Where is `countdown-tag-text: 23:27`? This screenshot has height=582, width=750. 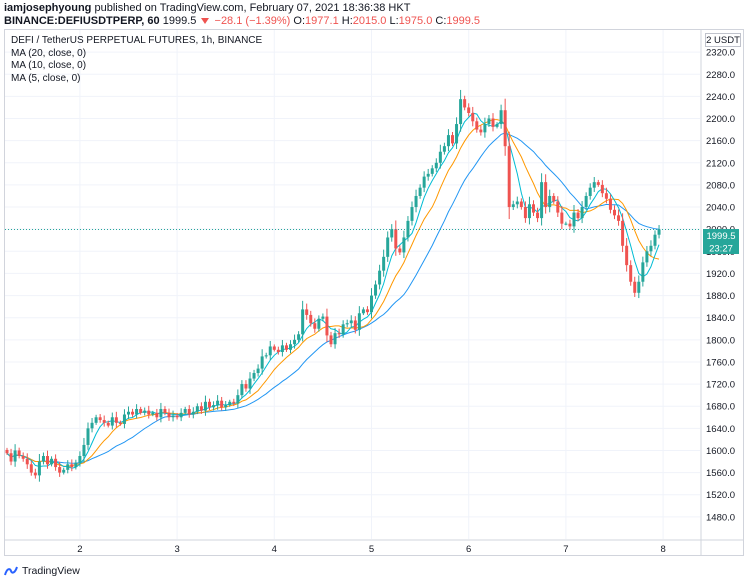
countdown-tag-text: 23:27 is located at coordinates (721, 249).